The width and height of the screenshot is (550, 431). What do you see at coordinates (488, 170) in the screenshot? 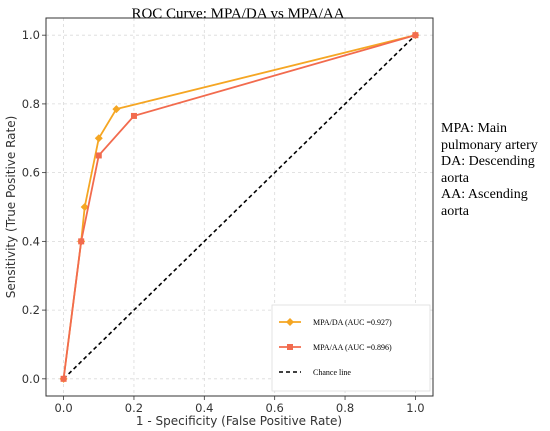
I see `note-da: DA: Descending aorta` at bounding box center [488, 170].